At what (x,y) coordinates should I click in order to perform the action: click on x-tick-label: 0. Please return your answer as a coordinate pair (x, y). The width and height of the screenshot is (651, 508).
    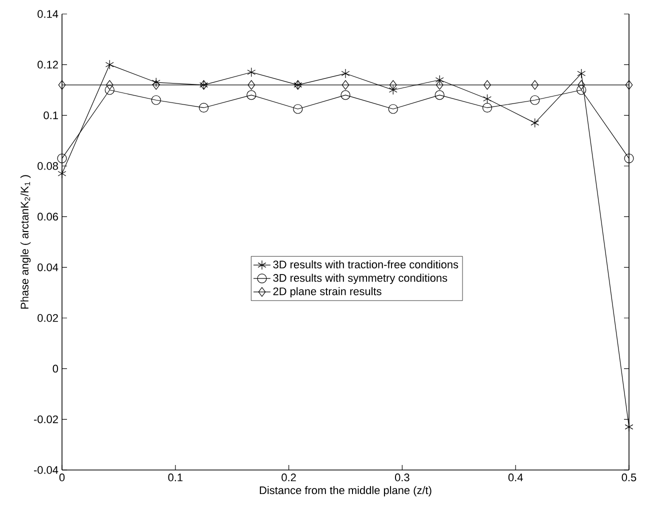
    Looking at the image, I should click on (62, 478).